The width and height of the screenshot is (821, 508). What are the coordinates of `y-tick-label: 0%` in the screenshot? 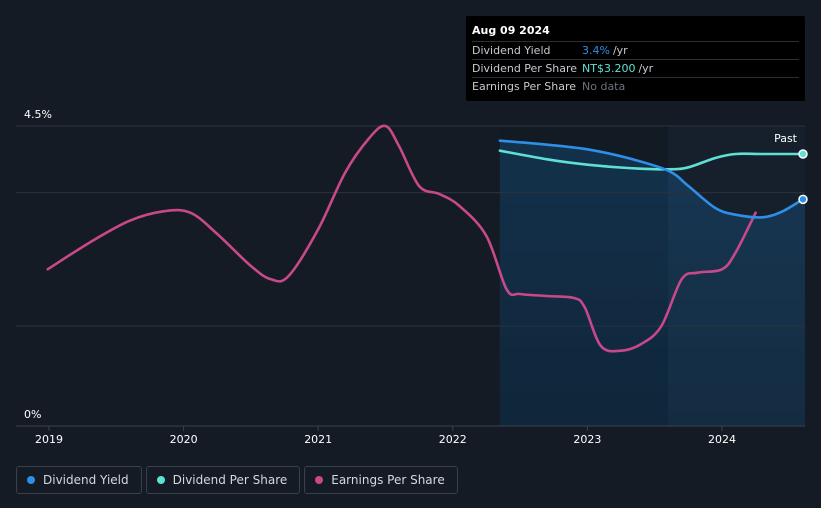 It's located at (32, 414).